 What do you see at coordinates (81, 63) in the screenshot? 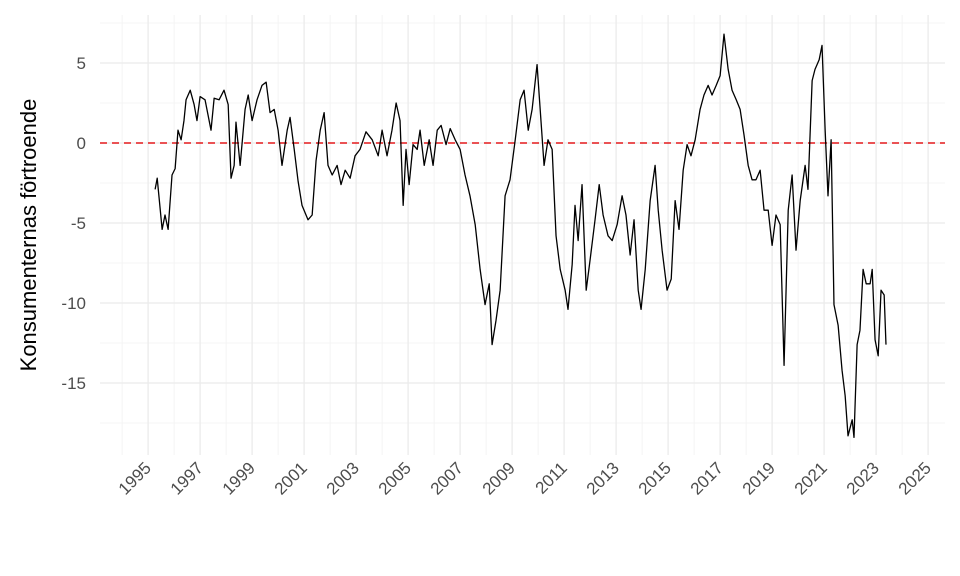
I see `y-tick-label: 5` at bounding box center [81, 63].